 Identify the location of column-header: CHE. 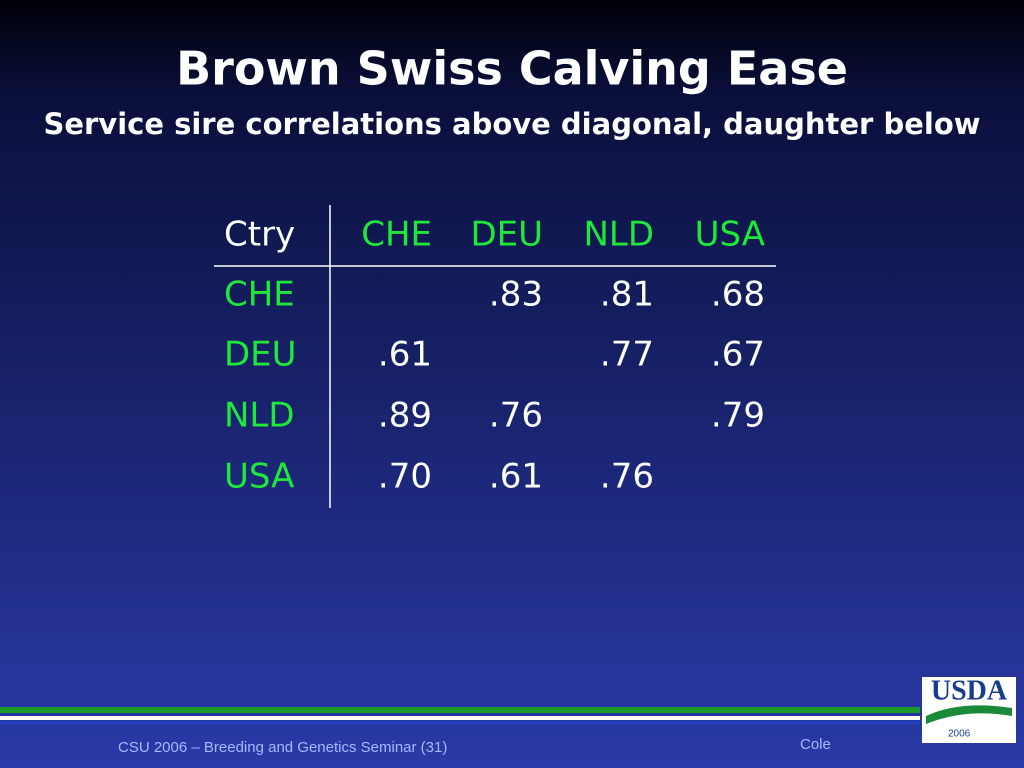
(396, 235).